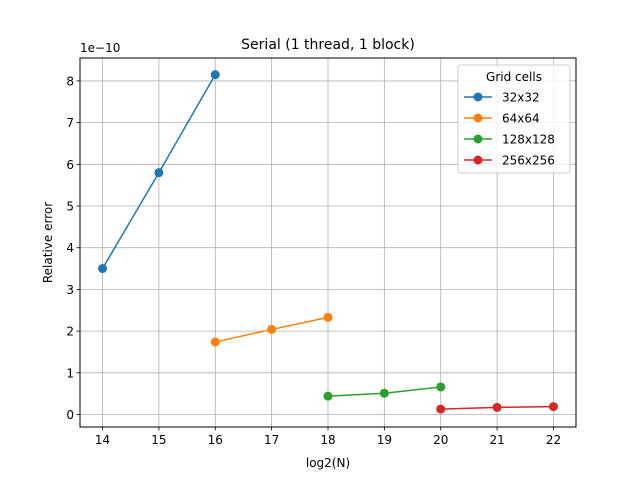  I want to click on x-tick-label: 22, so click(553, 440).